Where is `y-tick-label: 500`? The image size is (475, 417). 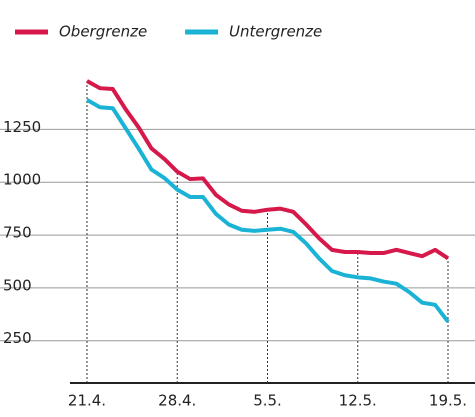 y-tick-label: 500 is located at coordinates (17, 285).